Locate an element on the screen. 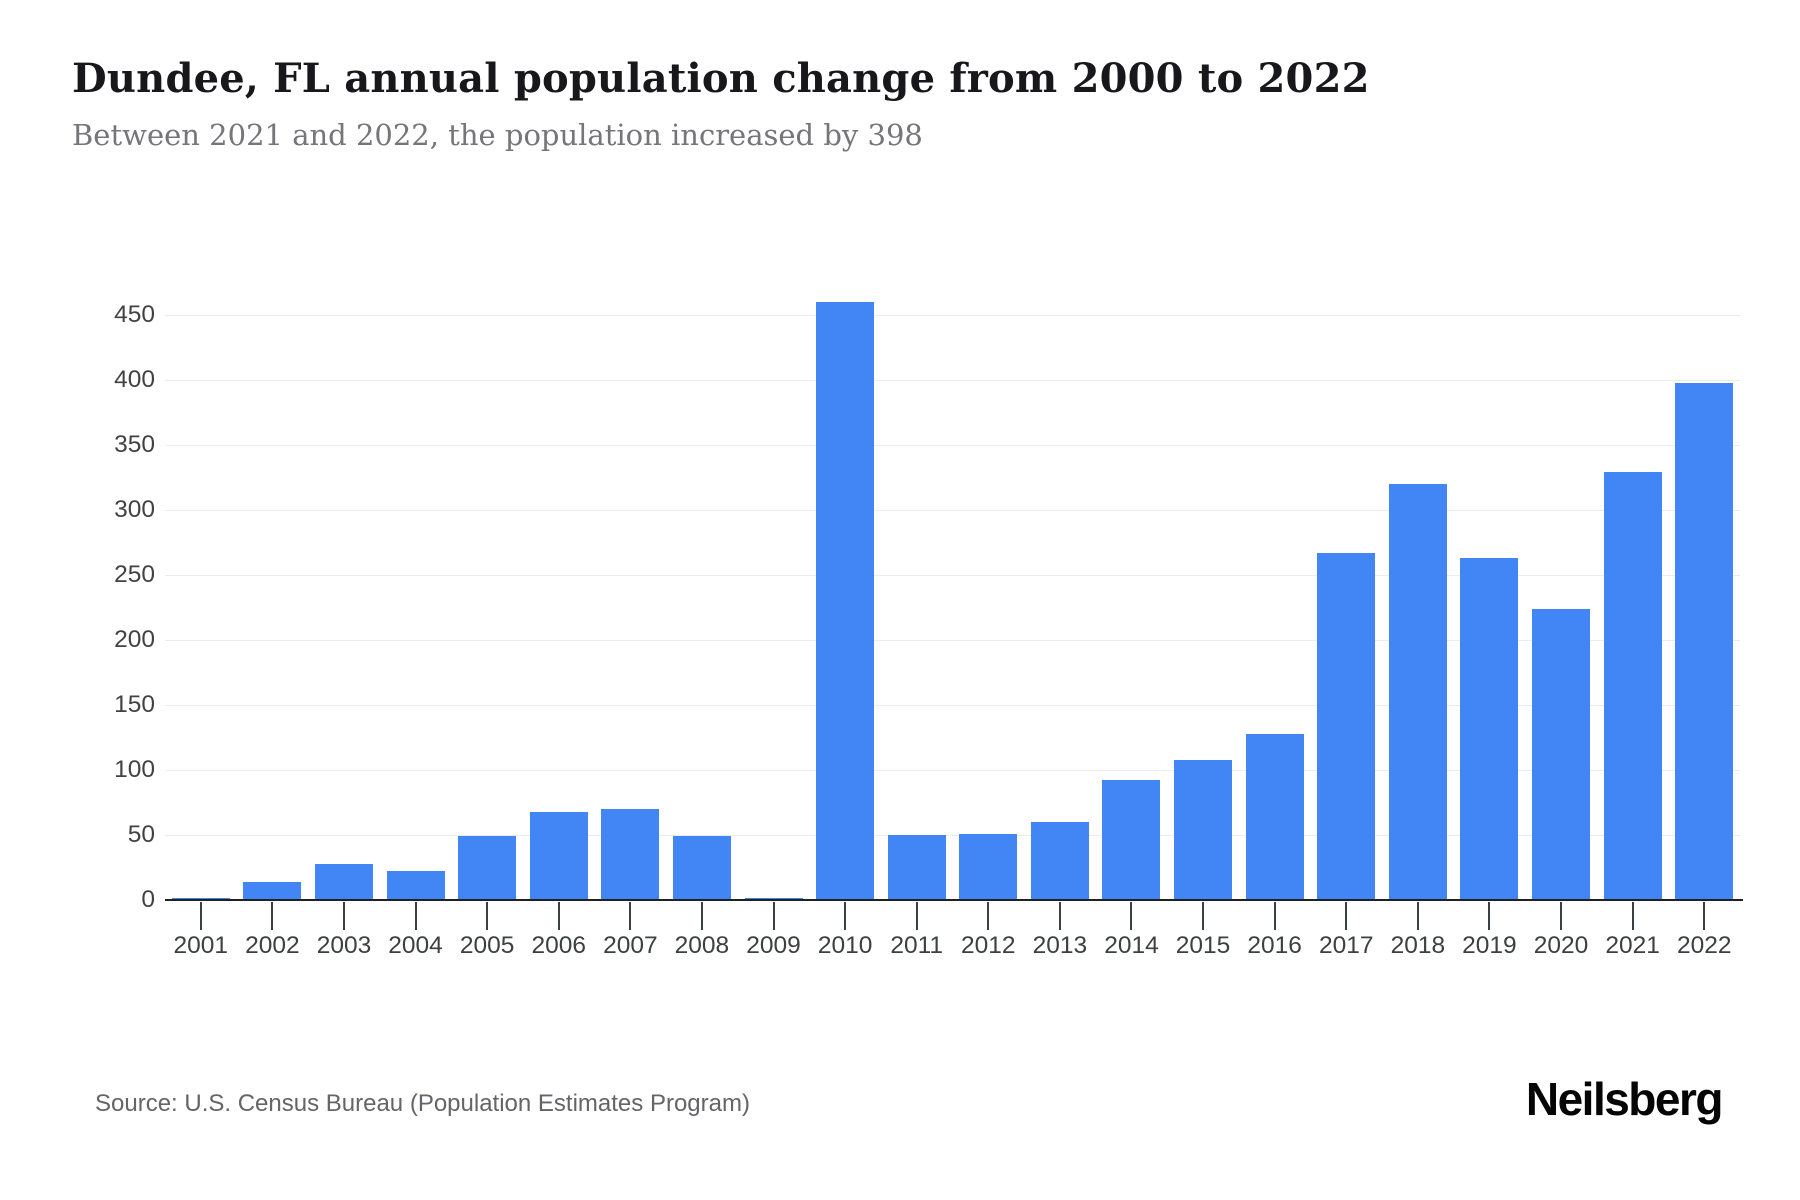  x-axis-label-2020: 2020 is located at coordinates (1561, 945).